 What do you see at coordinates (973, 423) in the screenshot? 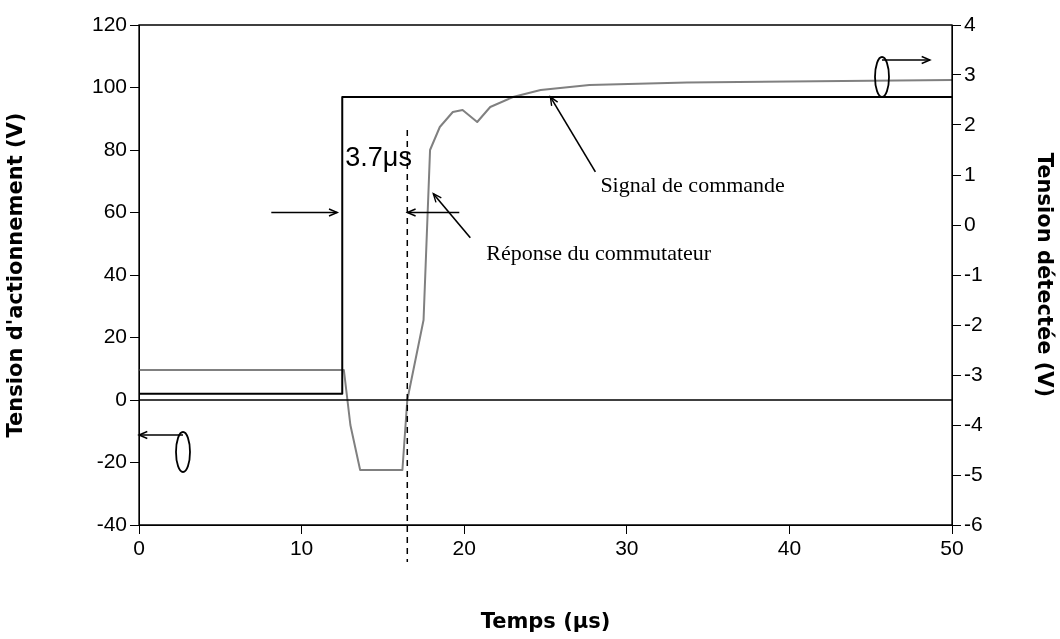
I see `y2-tick-label: -4` at bounding box center [973, 423].